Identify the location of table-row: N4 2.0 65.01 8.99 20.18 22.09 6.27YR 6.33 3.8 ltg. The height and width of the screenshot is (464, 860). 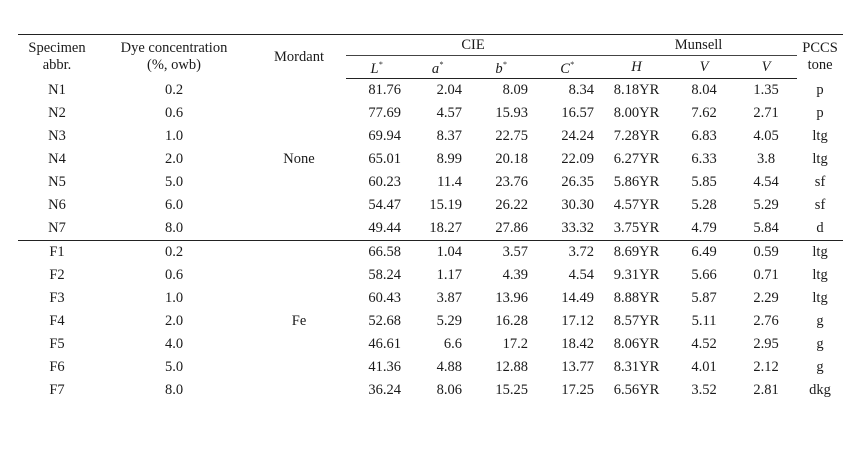
(430, 159).